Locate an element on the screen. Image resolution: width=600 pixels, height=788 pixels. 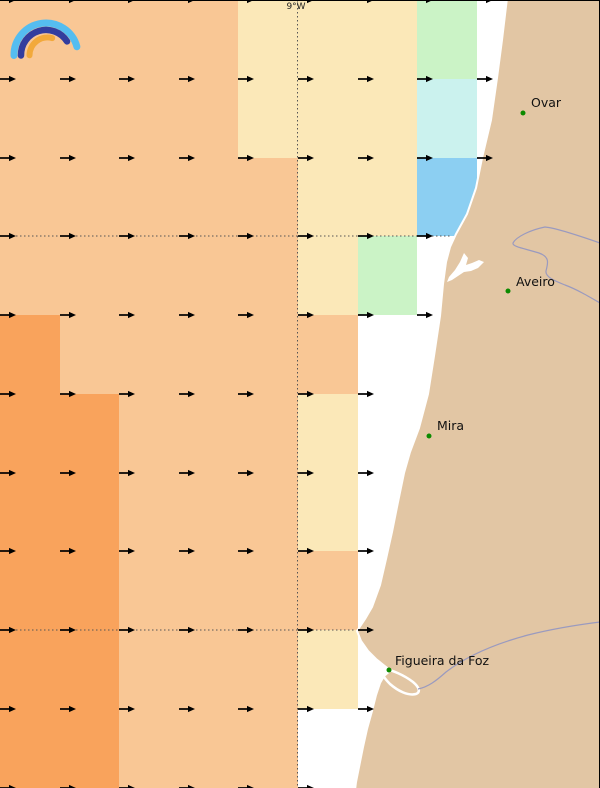
logo-arc-middle-icon is located at coordinates (44, 42).